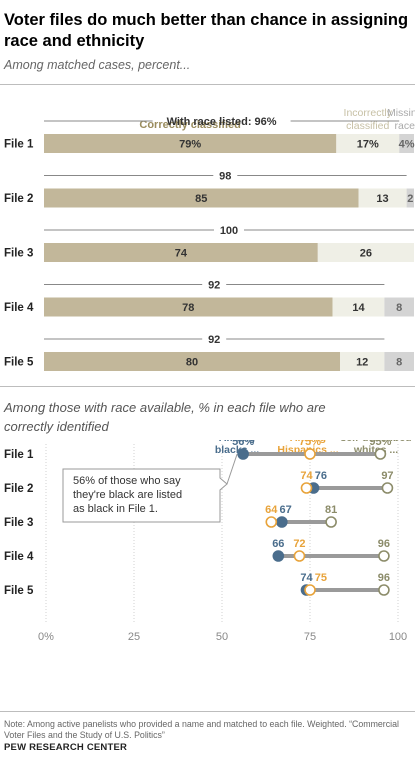 This screenshot has height=768, width=415. I want to click on middle-separator, so click(207, 386).